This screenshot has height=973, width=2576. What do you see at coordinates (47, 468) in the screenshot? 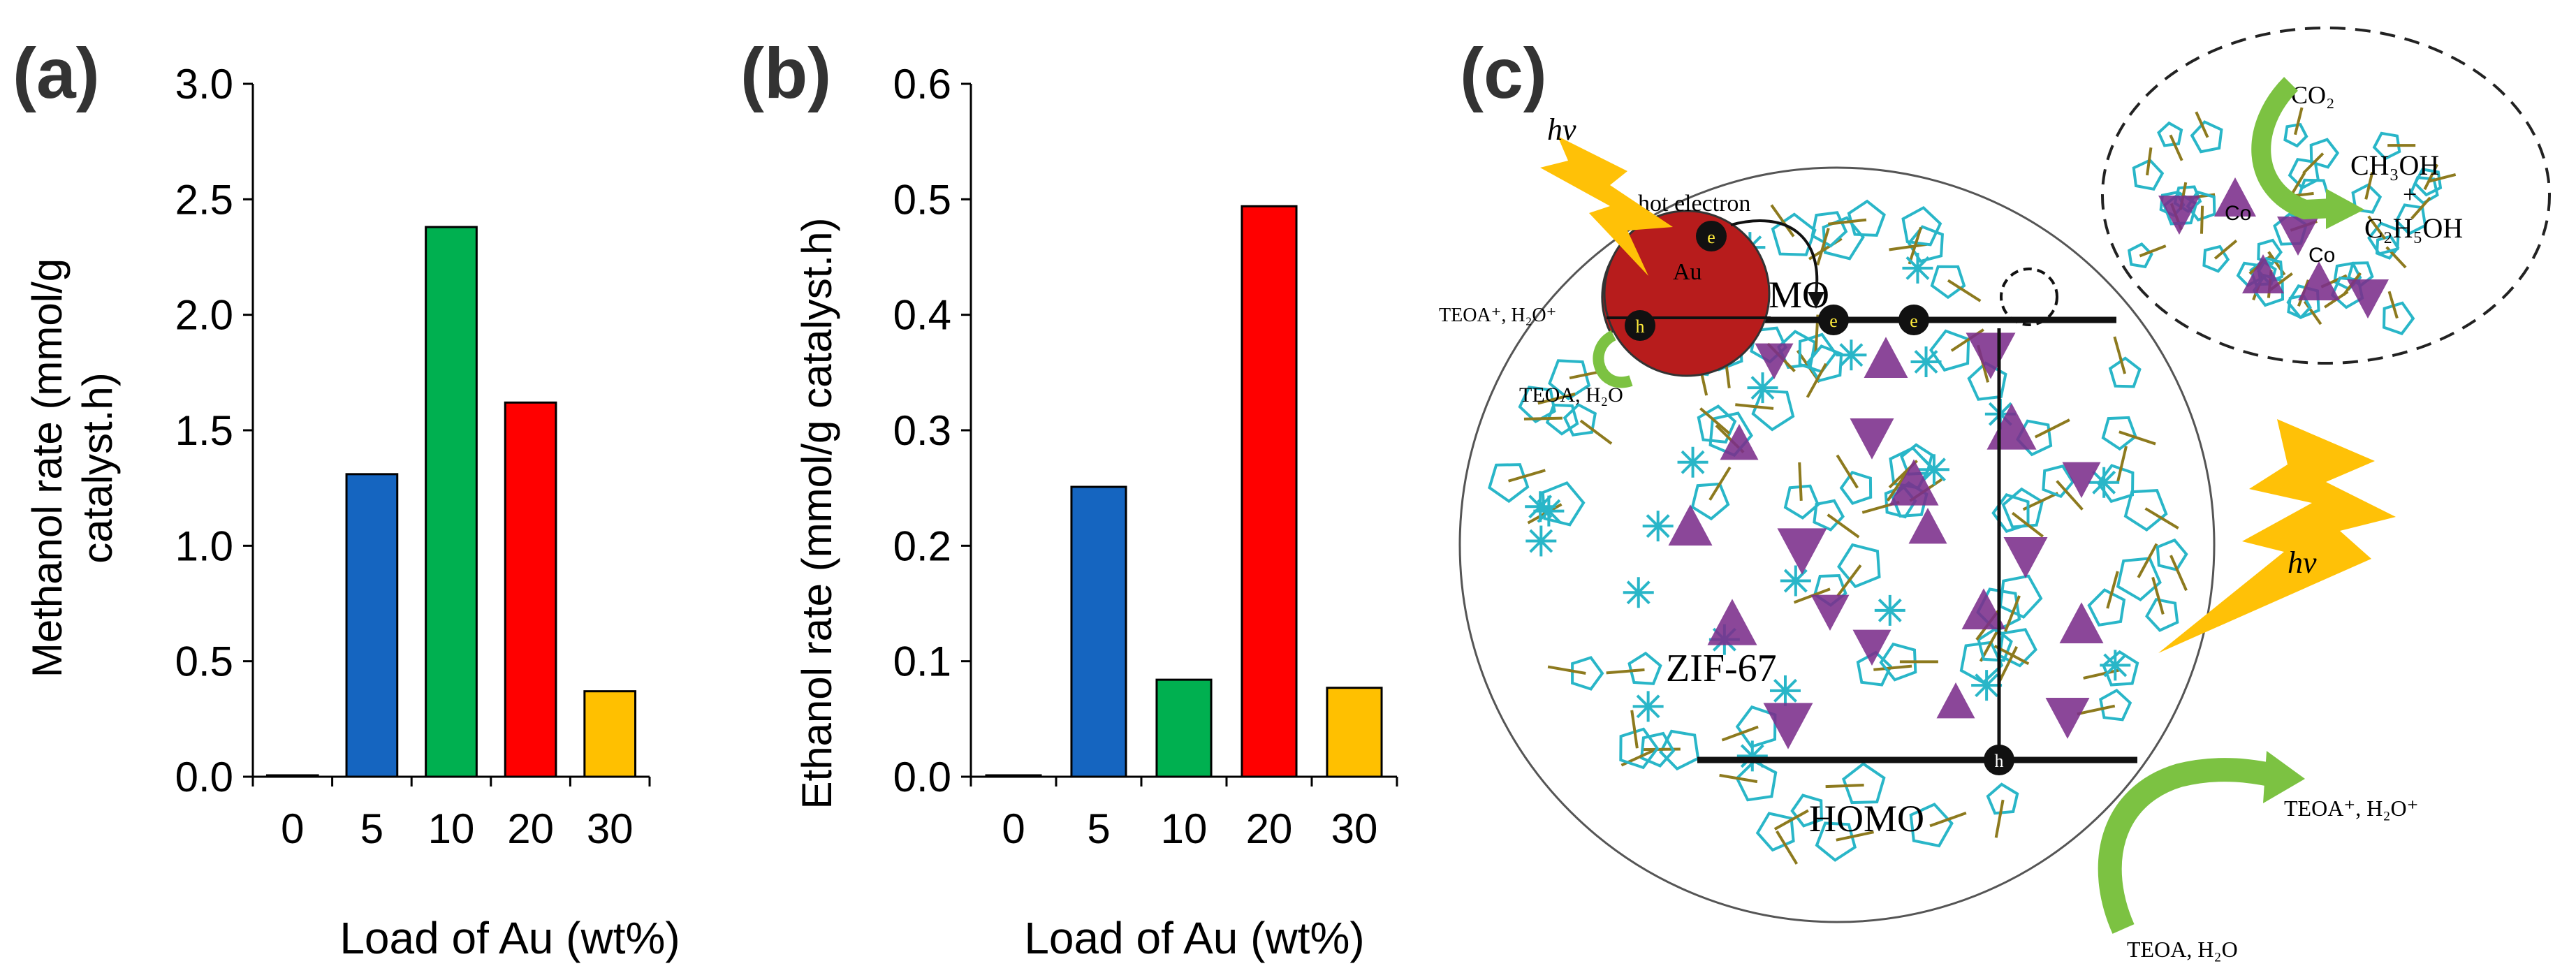
I see `panel-a-ylabel-line1: Methanol rate (mmol/g` at bounding box center [47, 468].